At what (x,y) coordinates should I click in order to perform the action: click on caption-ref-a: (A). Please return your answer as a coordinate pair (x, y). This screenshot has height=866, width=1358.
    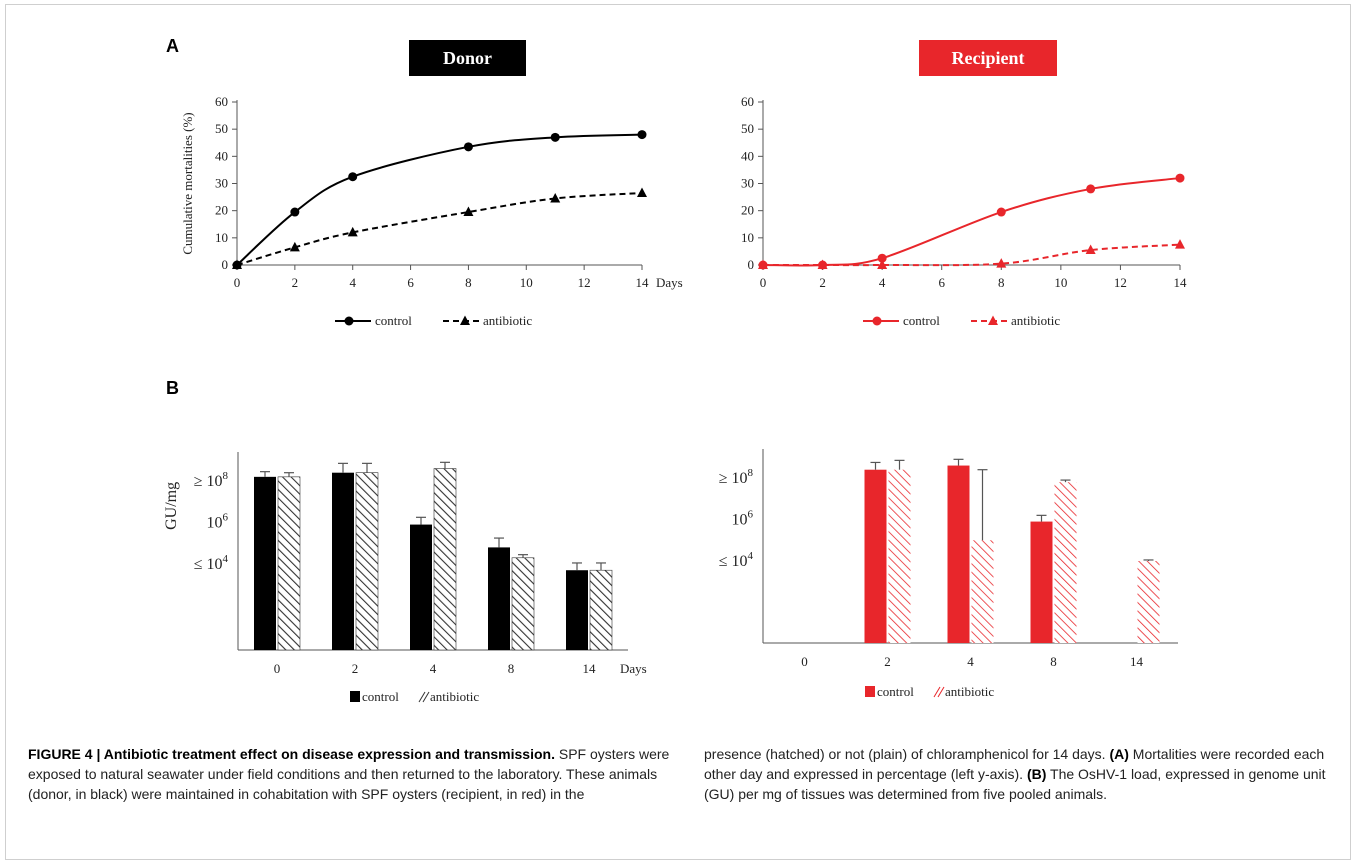
    Looking at the image, I should click on (1119, 754).